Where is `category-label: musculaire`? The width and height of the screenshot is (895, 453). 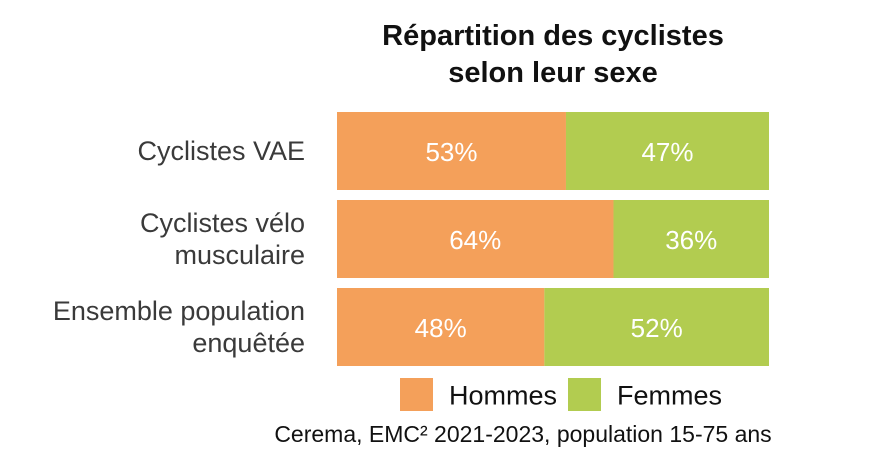
category-label: musculaire is located at coordinates (239, 255).